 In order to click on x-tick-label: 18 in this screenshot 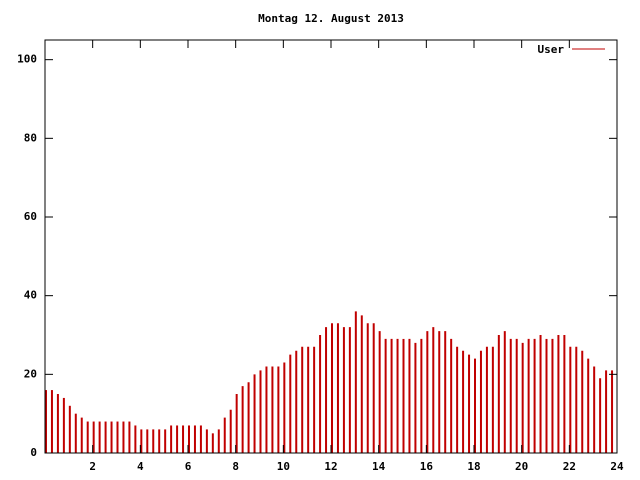, I will do `click(473, 466)`.